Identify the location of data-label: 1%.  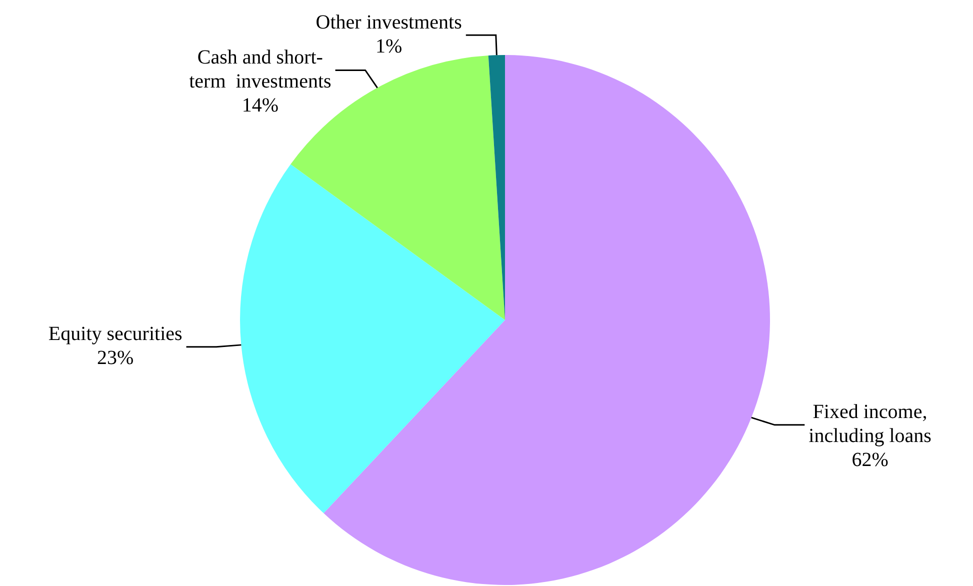
(389, 46).